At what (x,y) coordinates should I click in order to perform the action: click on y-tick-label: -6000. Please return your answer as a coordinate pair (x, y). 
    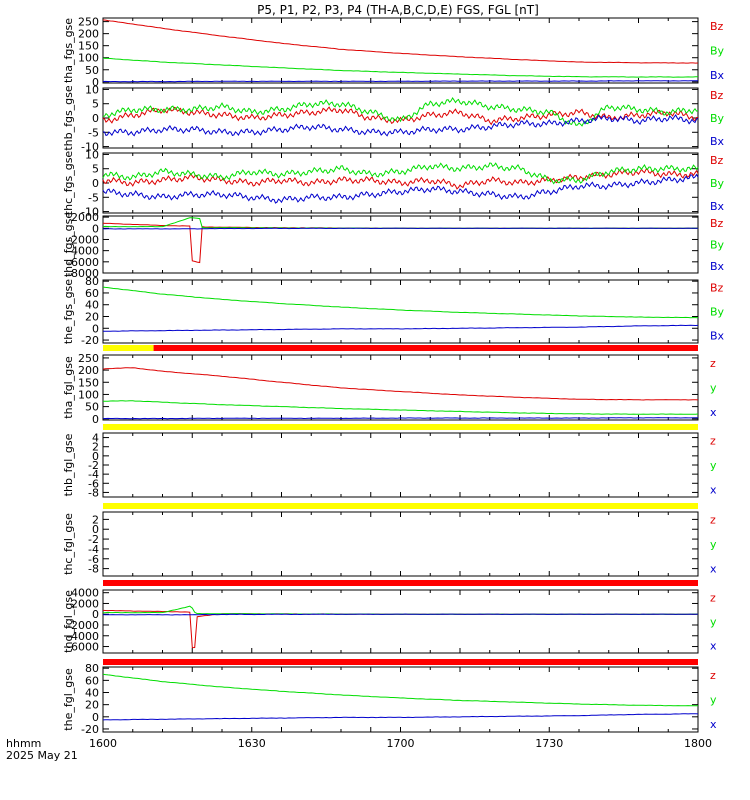
    Looking at the image, I should click on (83, 647).